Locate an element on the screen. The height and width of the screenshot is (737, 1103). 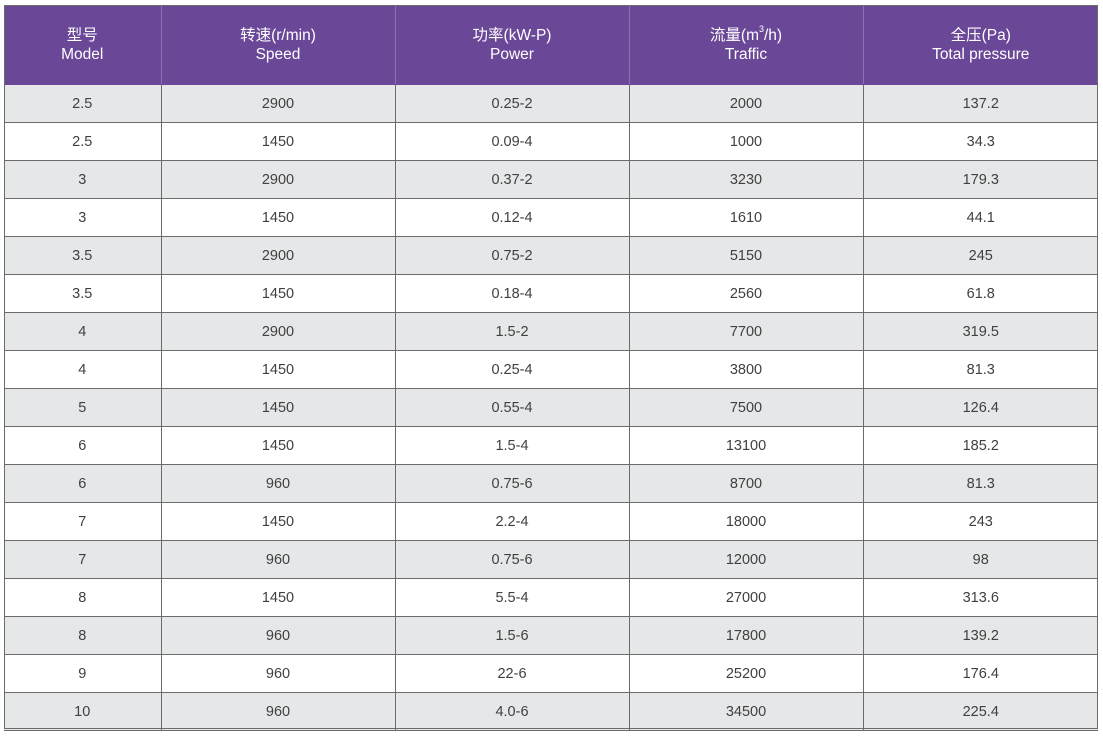
traffic-cell: 17800 is located at coordinates (745, 635).